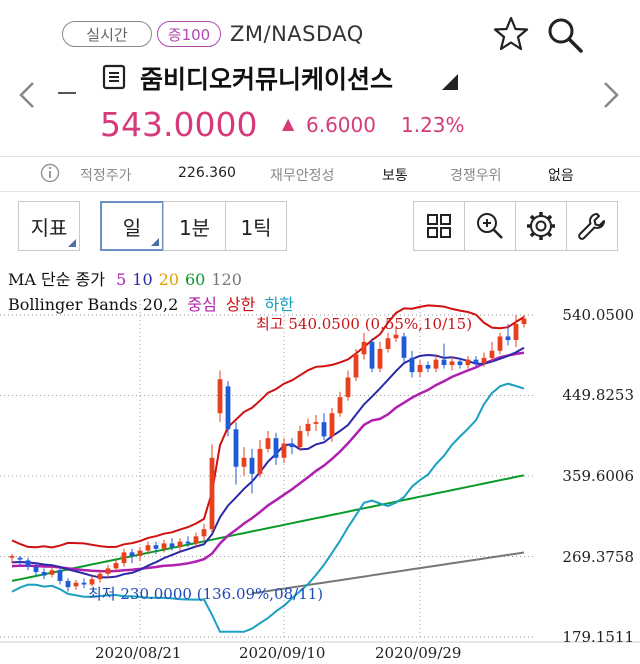 The height and width of the screenshot is (664, 640). What do you see at coordinates (206, 594) in the screenshot?
I see `low-annotation: 최저 230.0000 (136.09%,08/11)` at bounding box center [206, 594].